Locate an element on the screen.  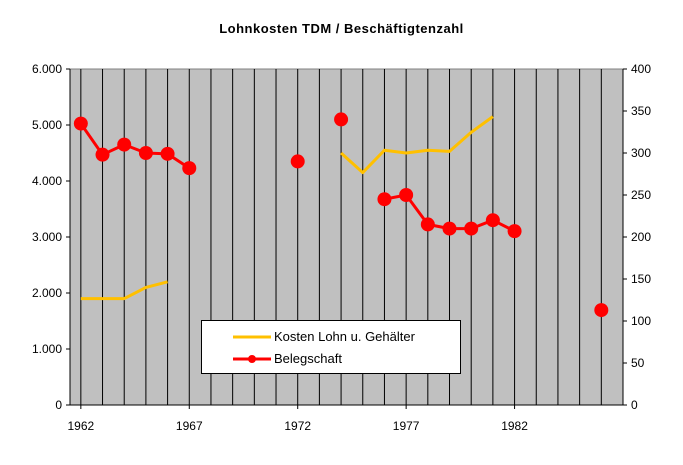
legend-swatch-belegschaft is located at coordinates (252, 359).